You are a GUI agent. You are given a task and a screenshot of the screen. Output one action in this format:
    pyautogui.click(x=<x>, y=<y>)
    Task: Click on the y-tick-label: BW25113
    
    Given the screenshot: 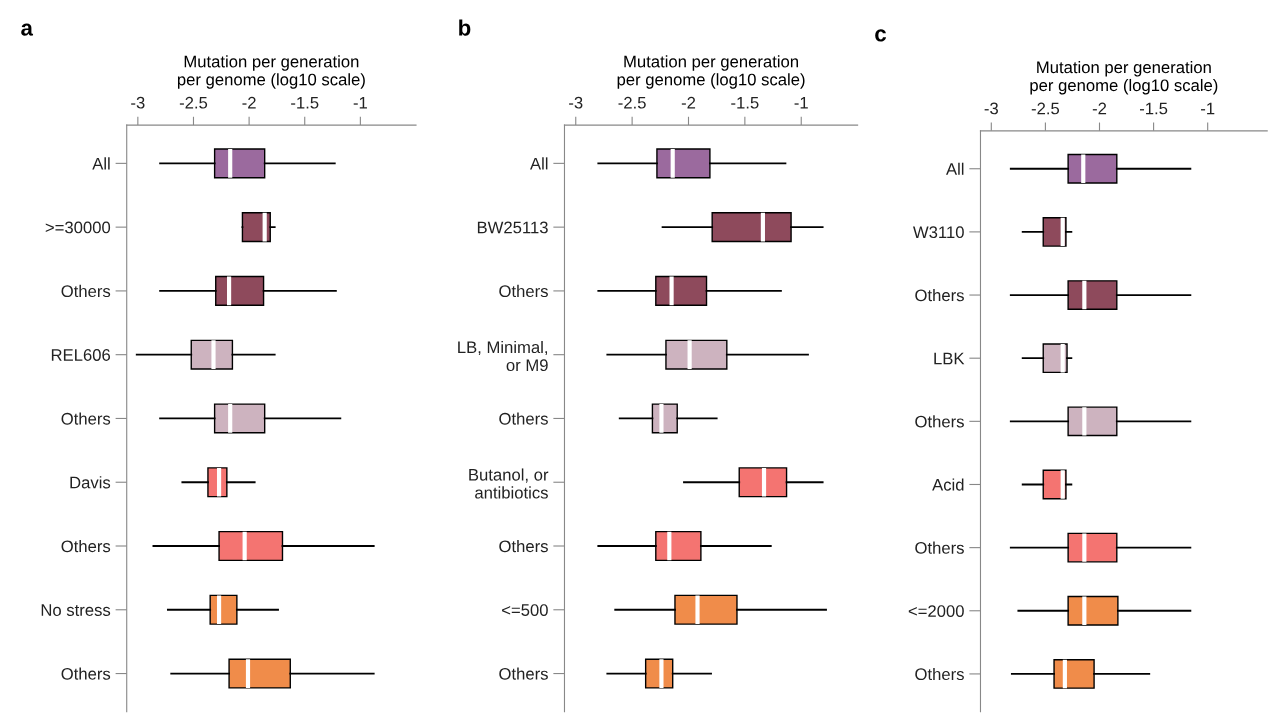 What is the action you would take?
    pyautogui.click(x=512, y=227)
    